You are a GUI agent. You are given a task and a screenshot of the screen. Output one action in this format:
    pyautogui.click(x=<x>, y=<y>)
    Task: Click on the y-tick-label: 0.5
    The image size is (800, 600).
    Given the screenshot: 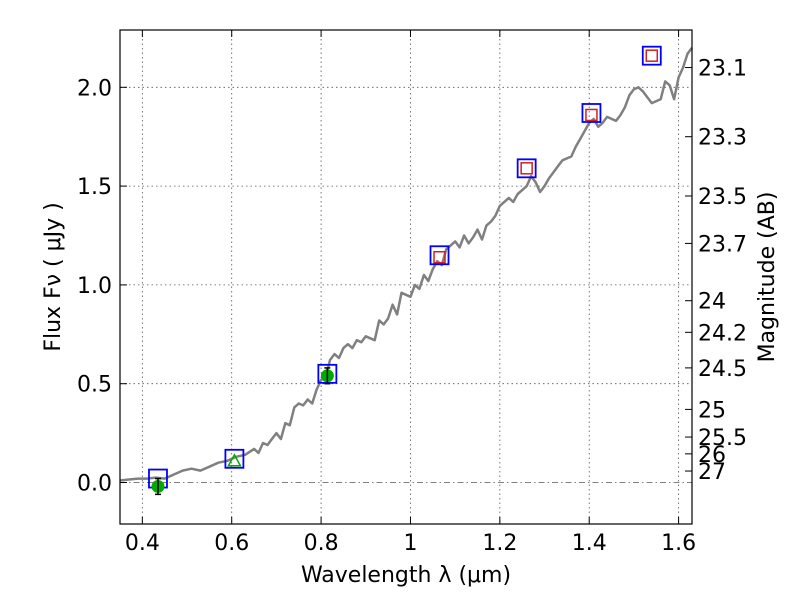 What is the action you would take?
    pyautogui.click(x=94, y=385)
    